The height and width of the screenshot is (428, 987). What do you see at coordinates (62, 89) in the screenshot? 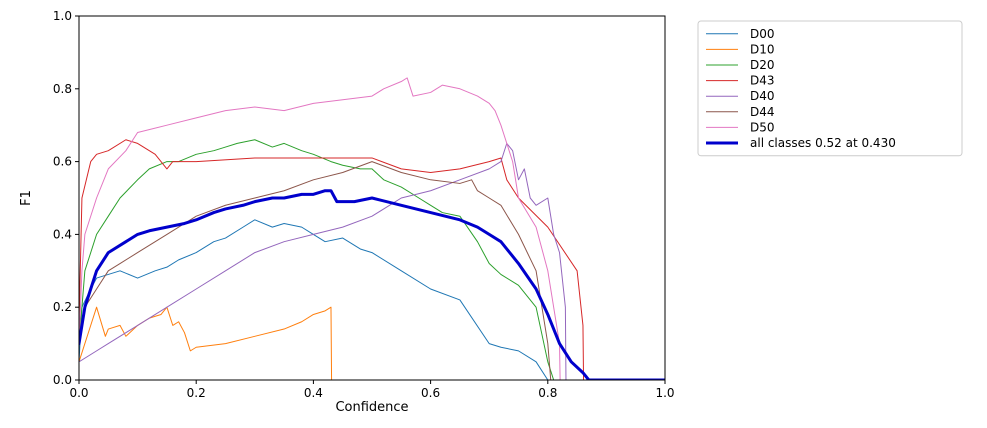
I see `y-tick-label: 0.8` at bounding box center [62, 89].